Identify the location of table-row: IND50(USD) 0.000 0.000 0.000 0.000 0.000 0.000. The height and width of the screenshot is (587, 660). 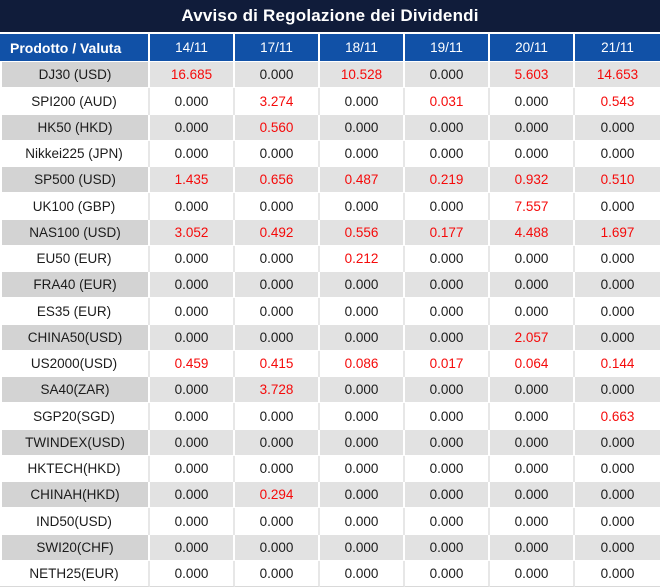
(330, 521).